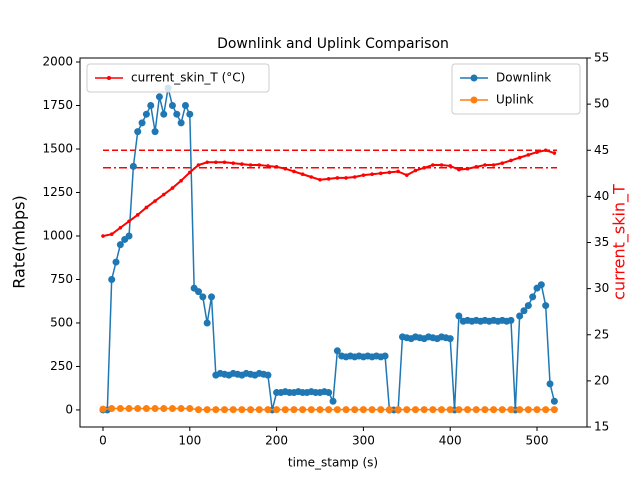  Describe the element at coordinates (61, 322) in the screenshot. I see `y-tick-label: 500` at that location.